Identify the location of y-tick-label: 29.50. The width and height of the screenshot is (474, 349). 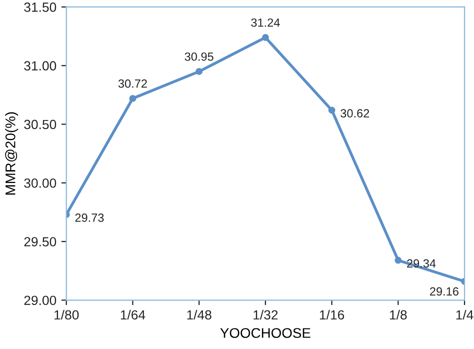
(40, 241).